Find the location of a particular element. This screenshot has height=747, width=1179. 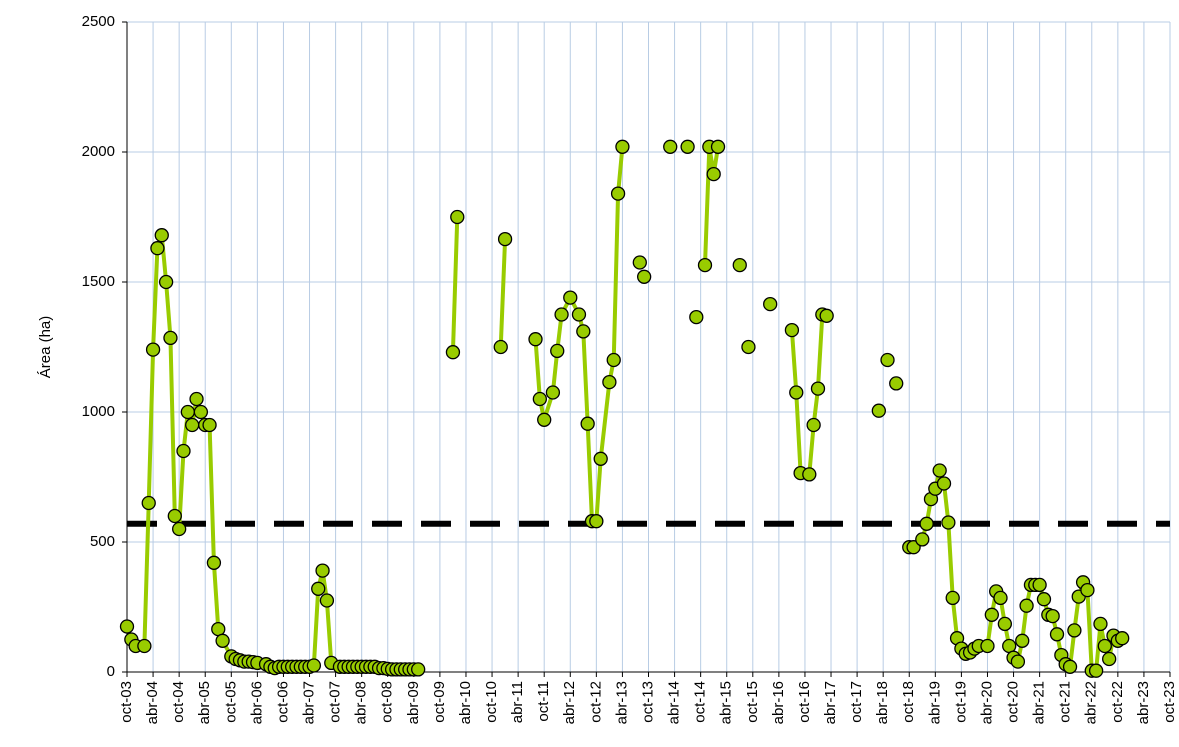

x-tick-label: abr-22 is located at coordinates (1091, 702).